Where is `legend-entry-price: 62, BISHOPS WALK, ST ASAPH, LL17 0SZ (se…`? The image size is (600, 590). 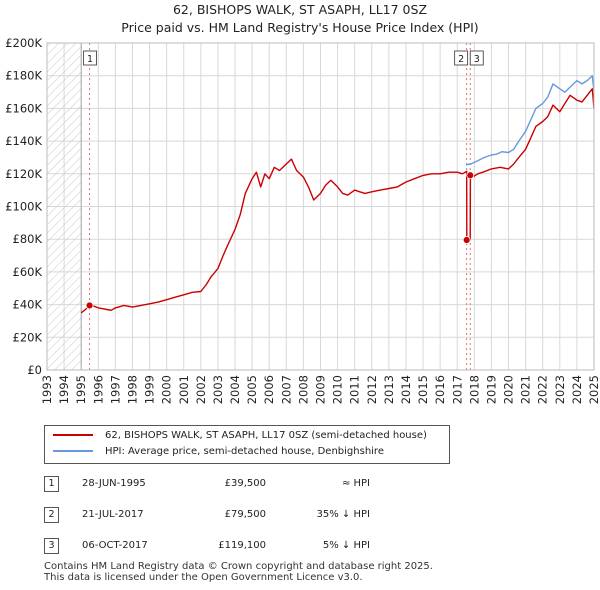 legend-entry-price: 62, BISHOPS WALK, ST ASAPH, LL17 0SZ (se… is located at coordinates (240, 436).